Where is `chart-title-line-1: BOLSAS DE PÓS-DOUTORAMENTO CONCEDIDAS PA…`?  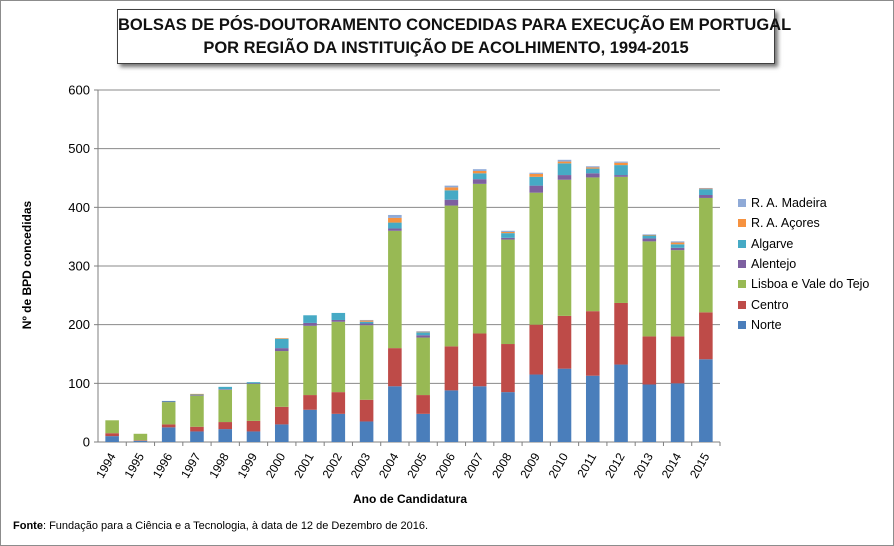
chart-title-line-1: BOLSAS DE PÓS-DOUTORAMENTO CONCEDIDAS PA… is located at coordinates (455, 25).